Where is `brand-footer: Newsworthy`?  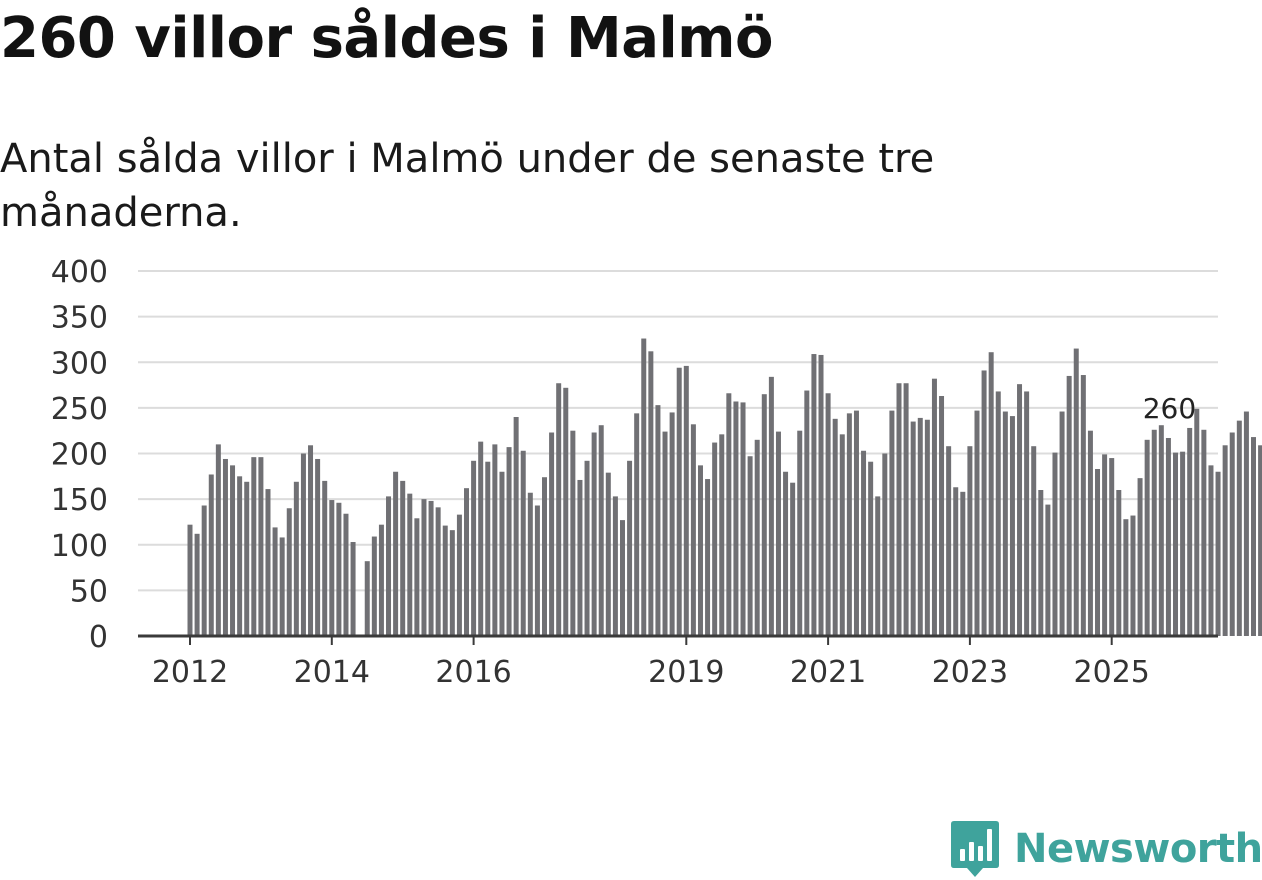
brand-footer: Newsworthy is located at coordinates (1106, 849).